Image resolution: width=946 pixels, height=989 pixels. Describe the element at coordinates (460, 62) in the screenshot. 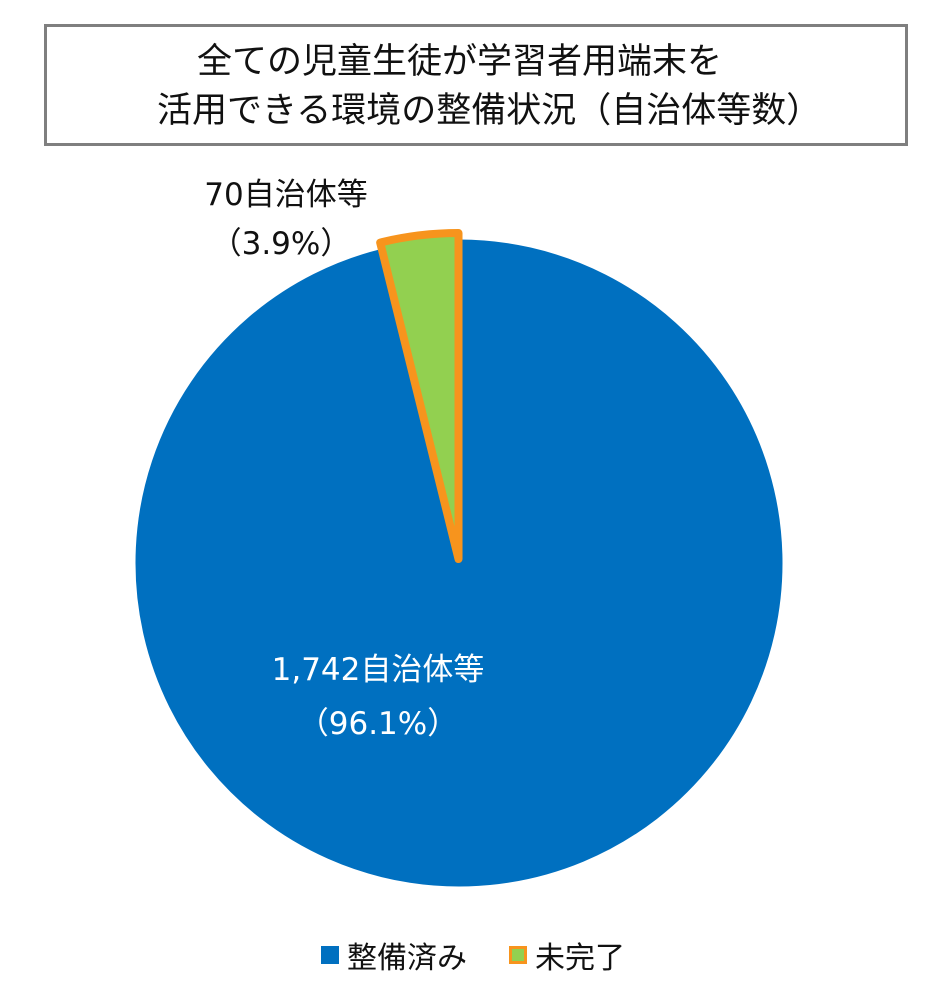

I see `chart-title-line-1: 全ての児童生徒が学習者用端末を` at that location.